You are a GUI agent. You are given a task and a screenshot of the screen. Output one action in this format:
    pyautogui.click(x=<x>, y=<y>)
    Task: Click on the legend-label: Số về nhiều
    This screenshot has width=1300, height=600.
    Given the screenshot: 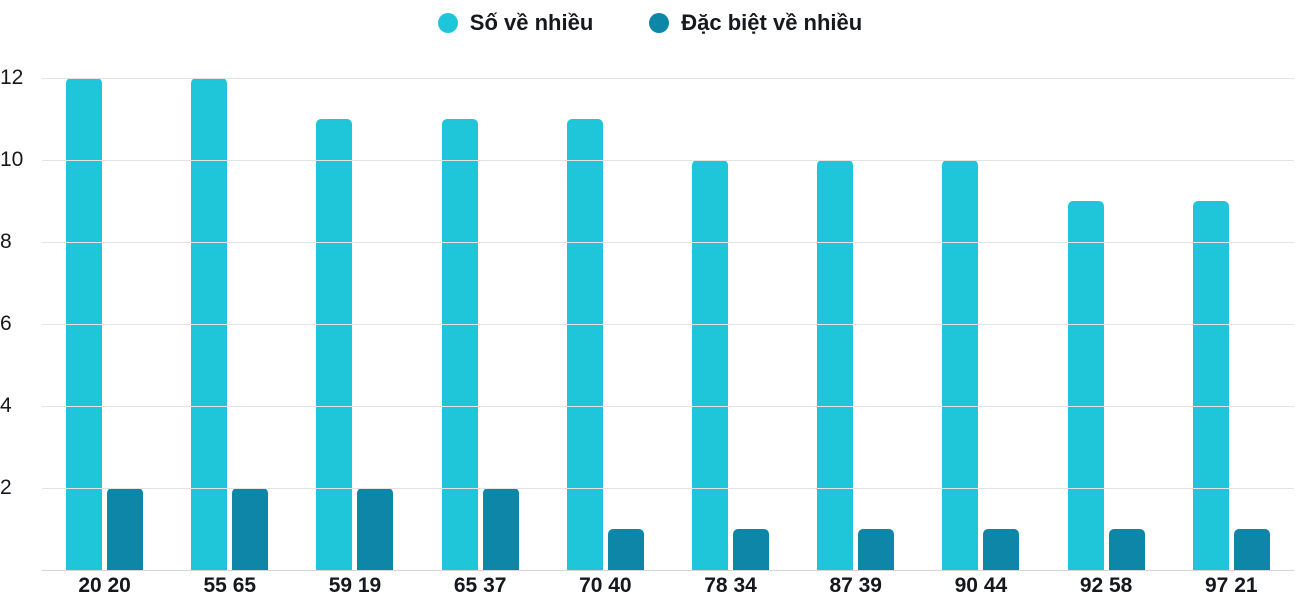 What is the action you would take?
    pyautogui.click(x=531, y=22)
    